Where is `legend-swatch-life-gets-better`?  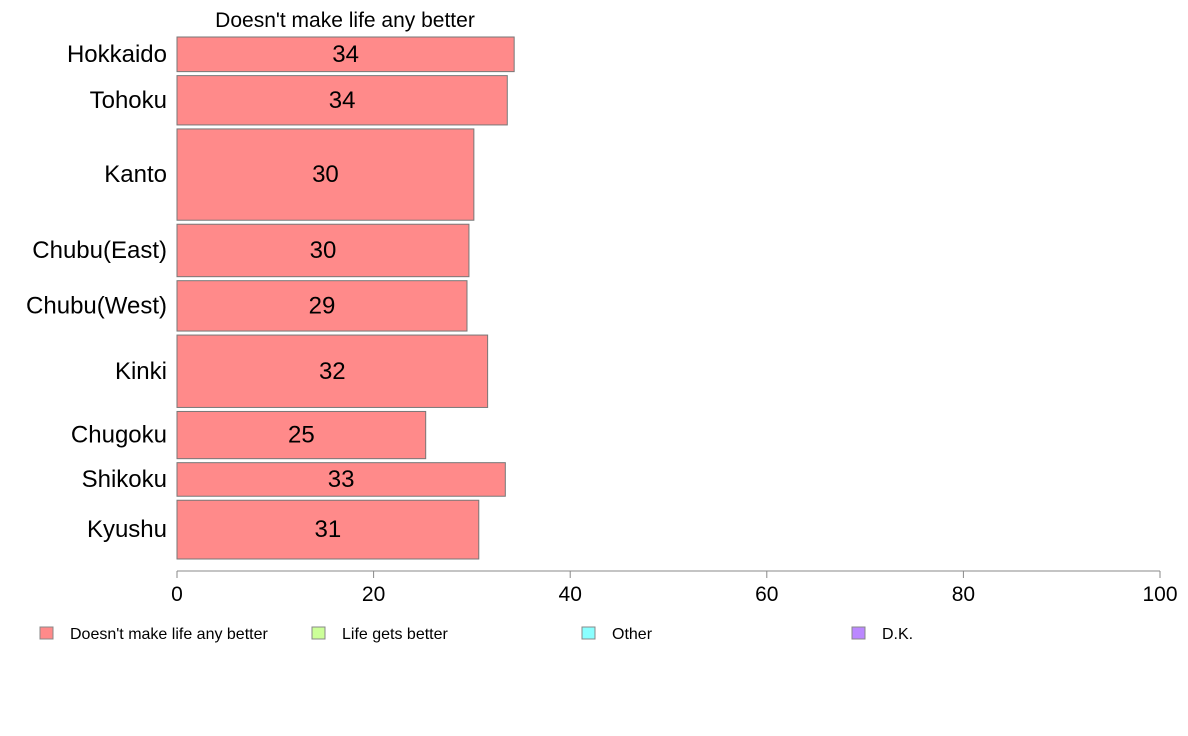 legend-swatch-life-gets-better is located at coordinates (318, 633).